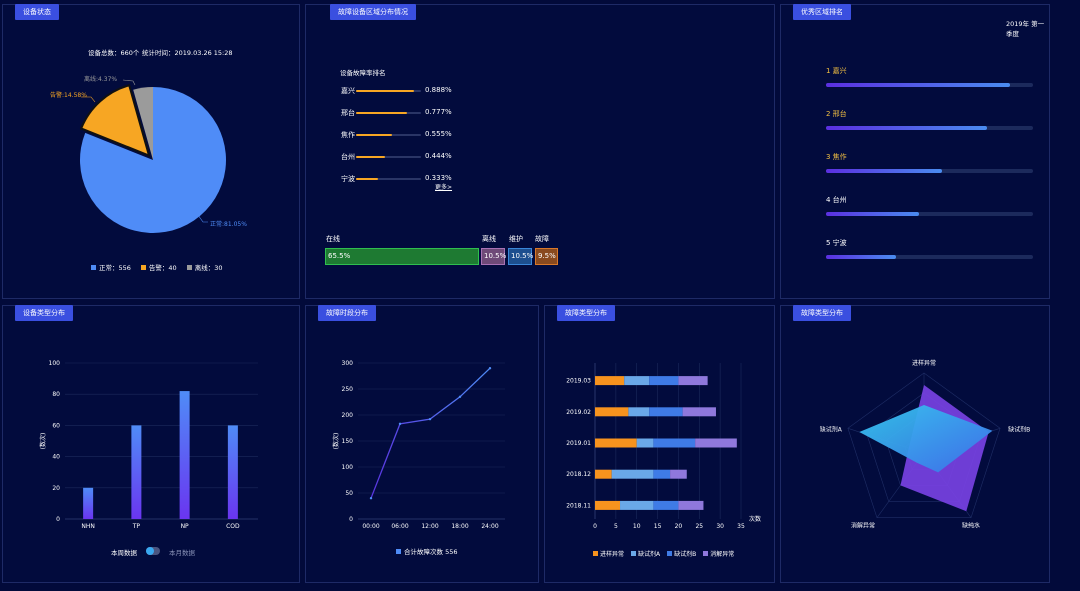 The height and width of the screenshot is (591, 1080). What do you see at coordinates (438, 112) in the screenshot?
I see `rate-row-value: 0.777%` at bounding box center [438, 112].